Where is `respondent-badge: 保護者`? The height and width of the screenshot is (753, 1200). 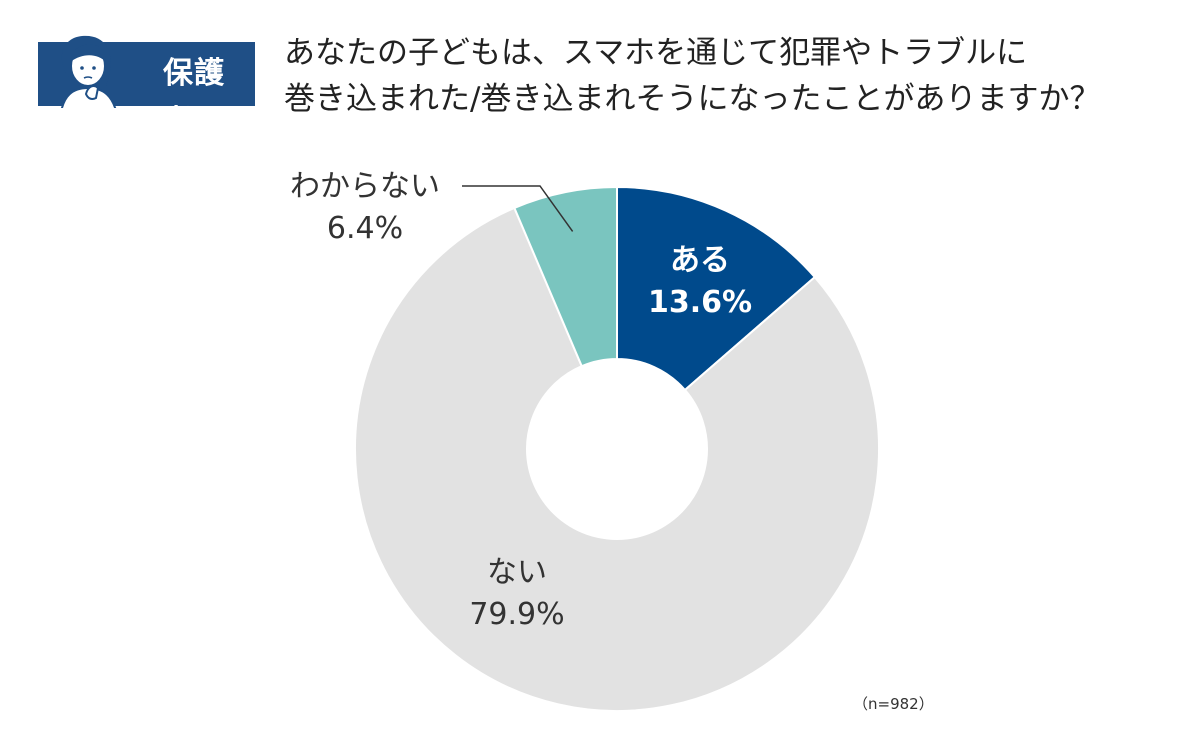
respondent-badge: 保護者 is located at coordinates (146, 87).